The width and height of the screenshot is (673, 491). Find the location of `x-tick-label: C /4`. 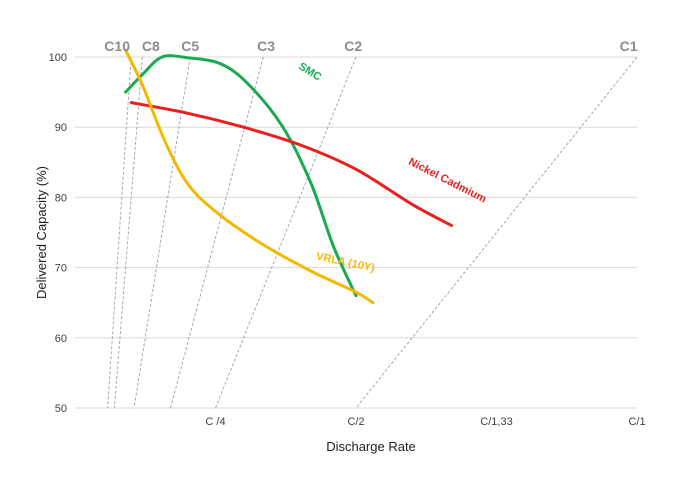

x-tick-label: C /4 is located at coordinates (215, 422).